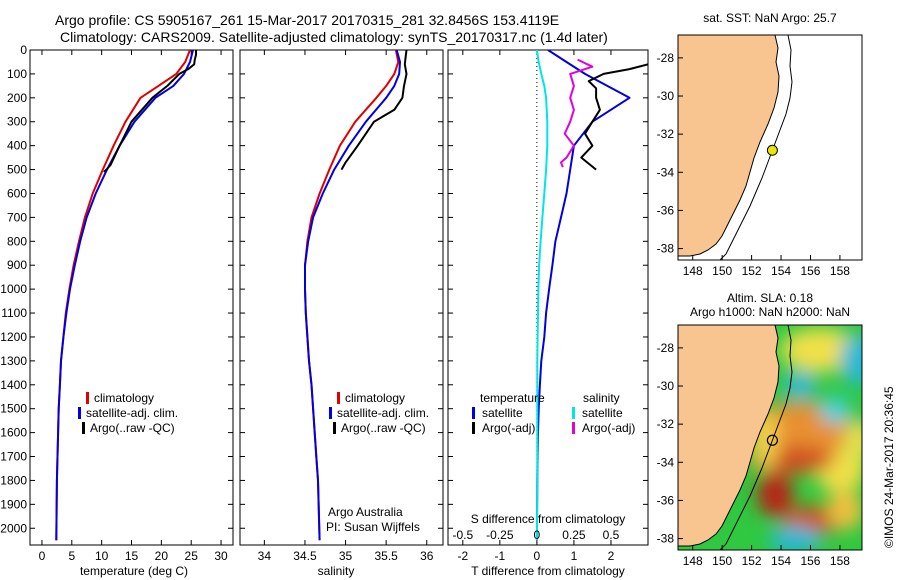 This screenshot has height=580, width=900. I want to click on sst-map-1000m-contour, so click(756, 147).